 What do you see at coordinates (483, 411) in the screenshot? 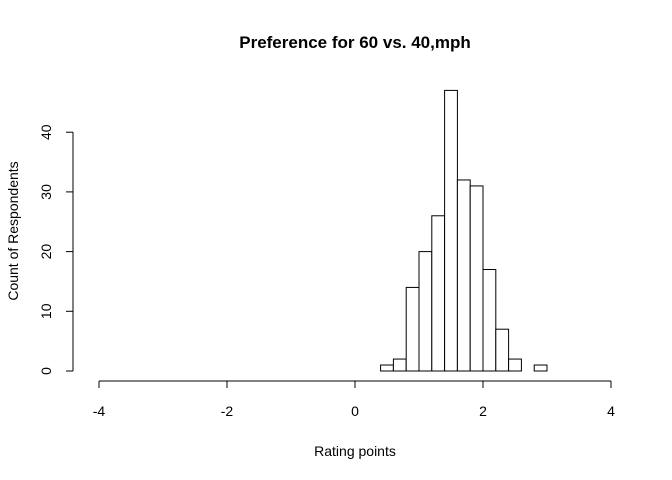
I see `x-tick-label: 2` at bounding box center [483, 411].